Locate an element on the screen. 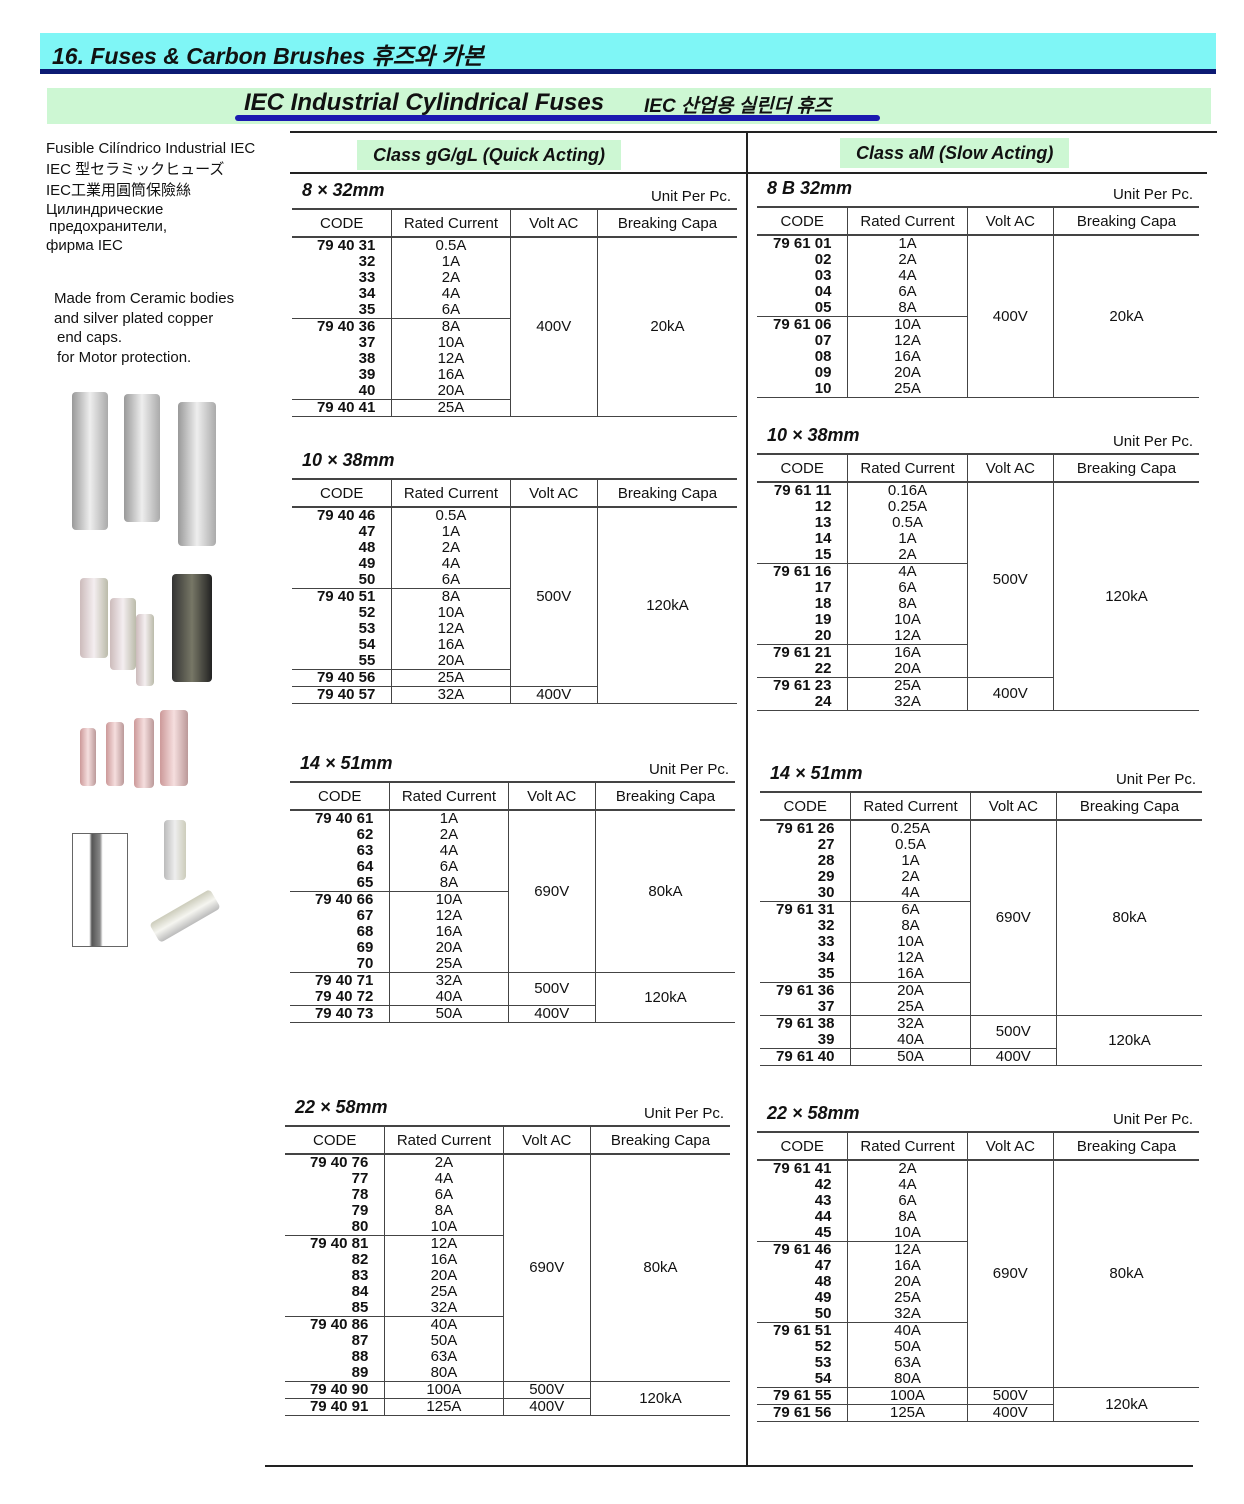 The image size is (1244, 1504). table-row: 79 40 46 47 48 49 50 0.5A 1A 2A 4A 6A 500V 120kA is located at coordinates (514, 605).